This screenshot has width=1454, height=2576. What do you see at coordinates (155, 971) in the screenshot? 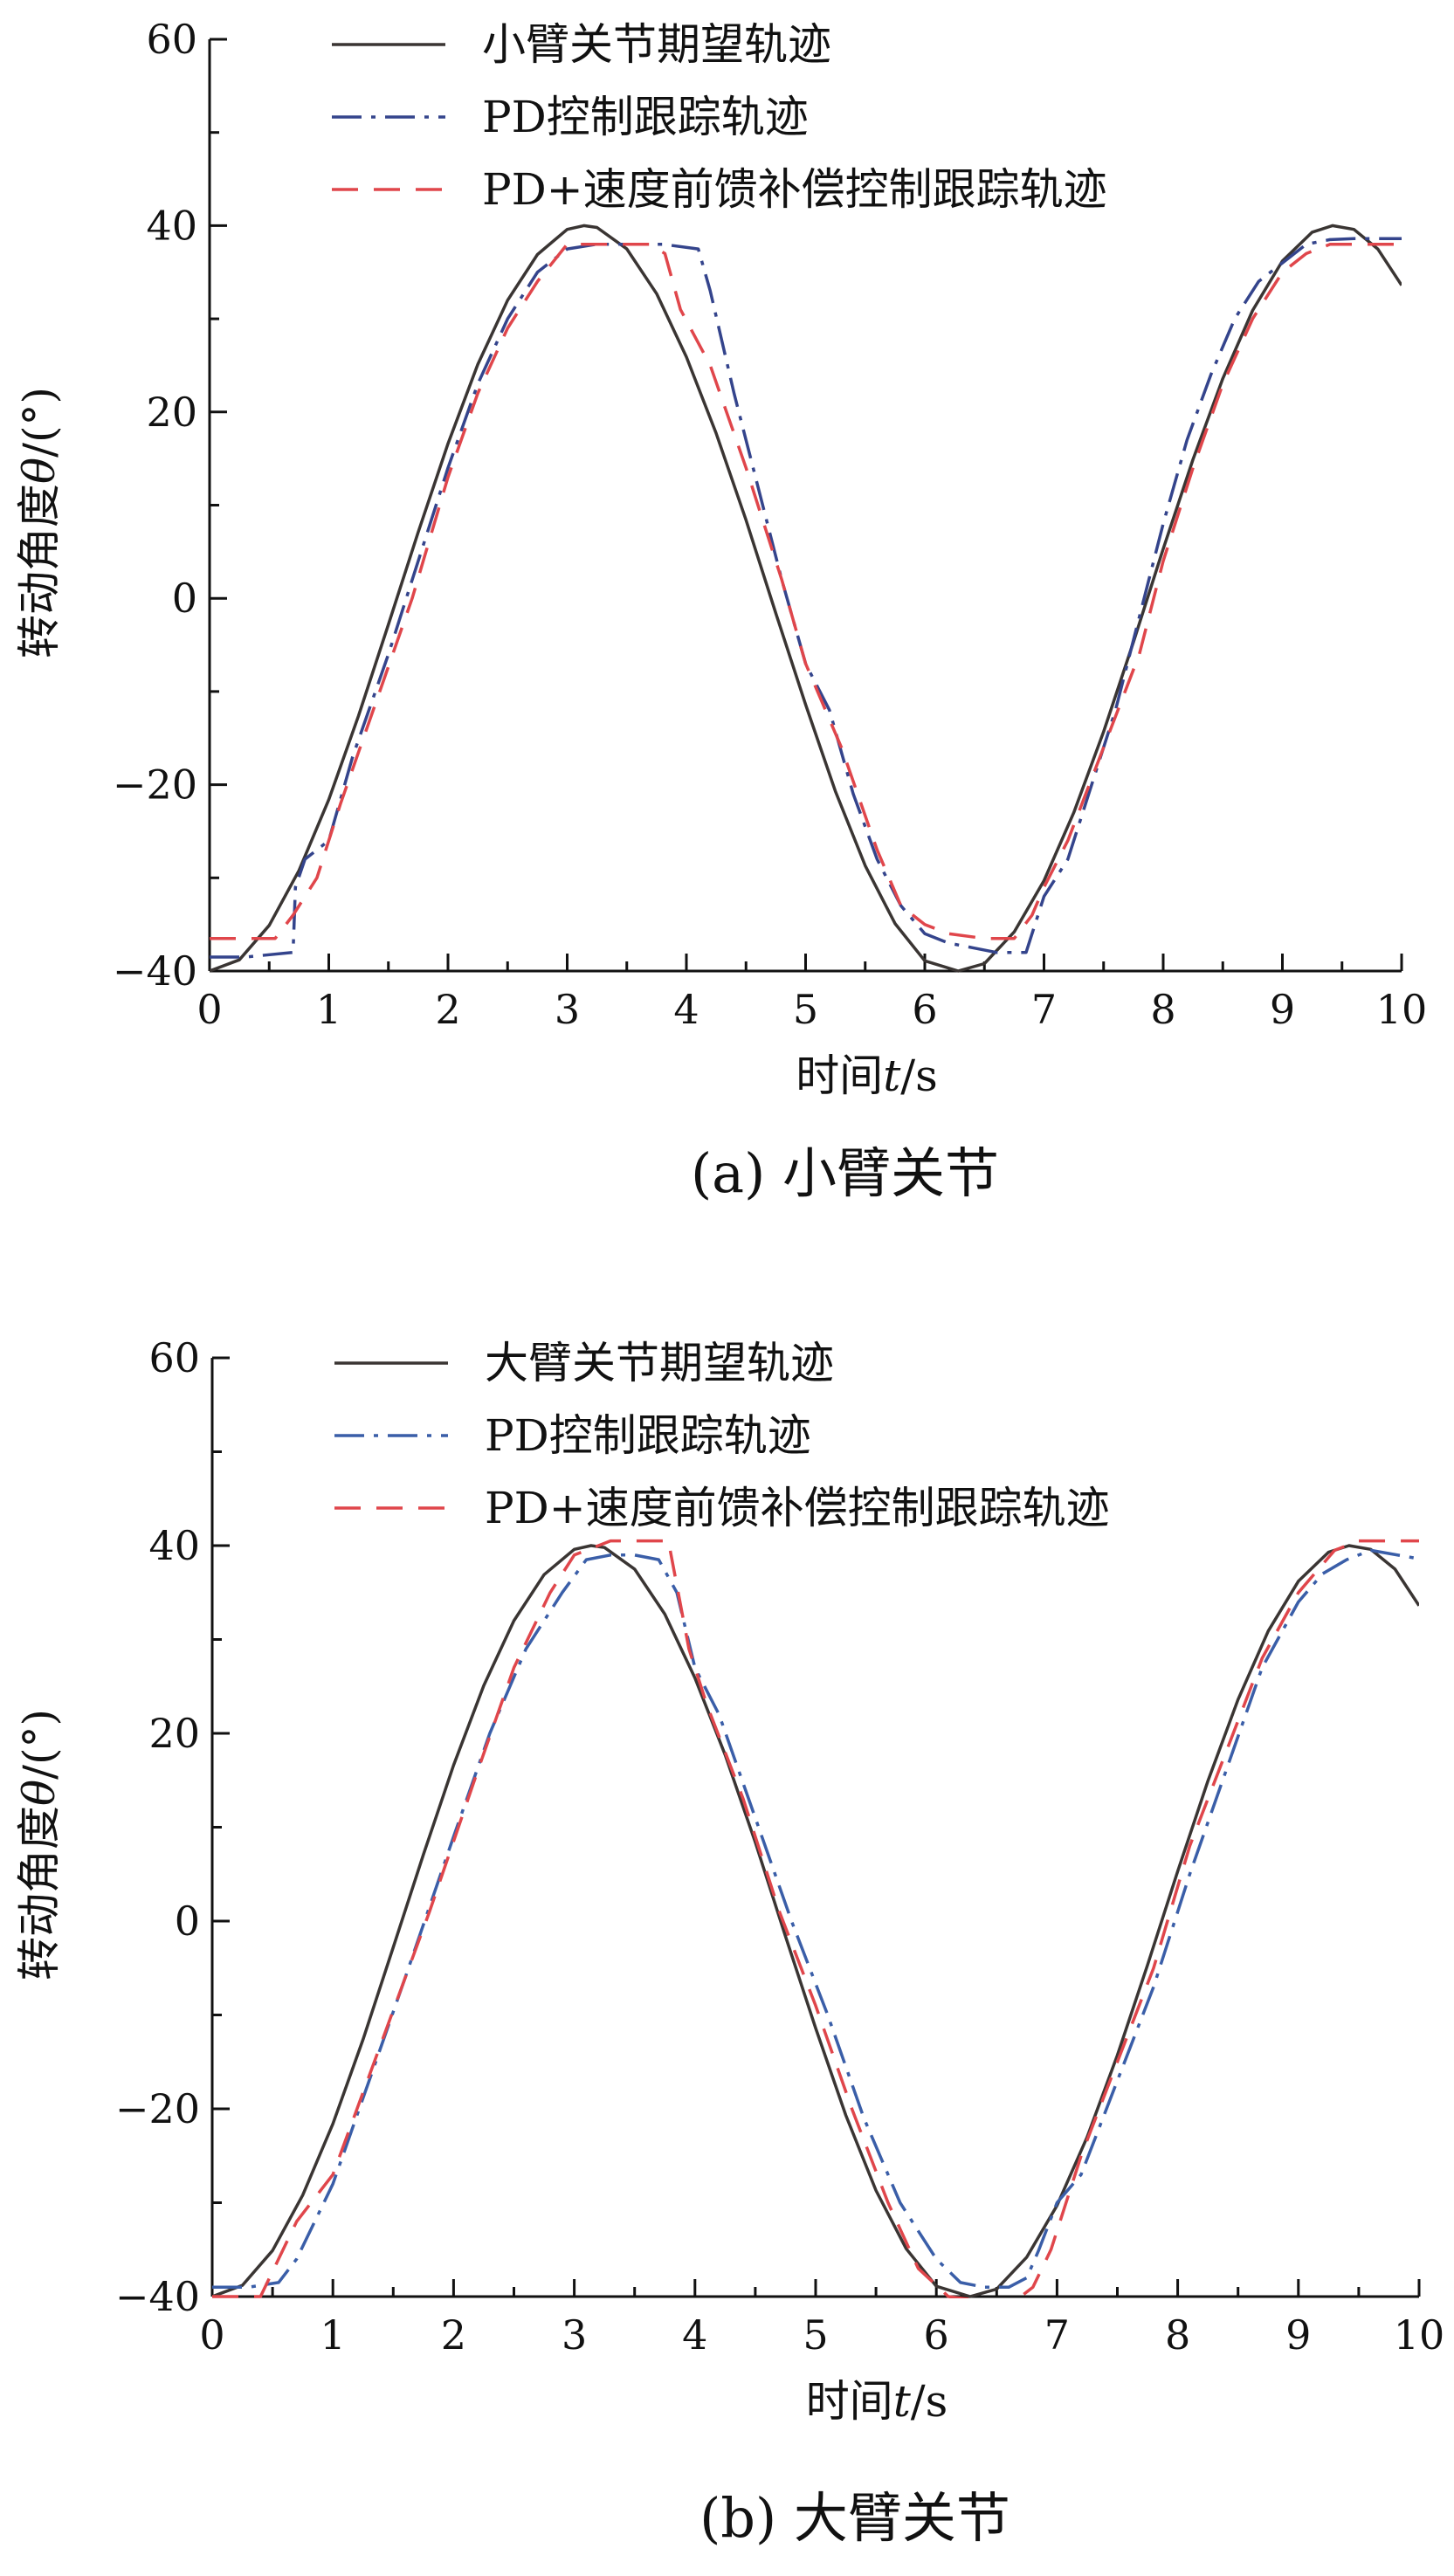
I see `c0-y-tick-label: −40` at bounding box center [155, 971].